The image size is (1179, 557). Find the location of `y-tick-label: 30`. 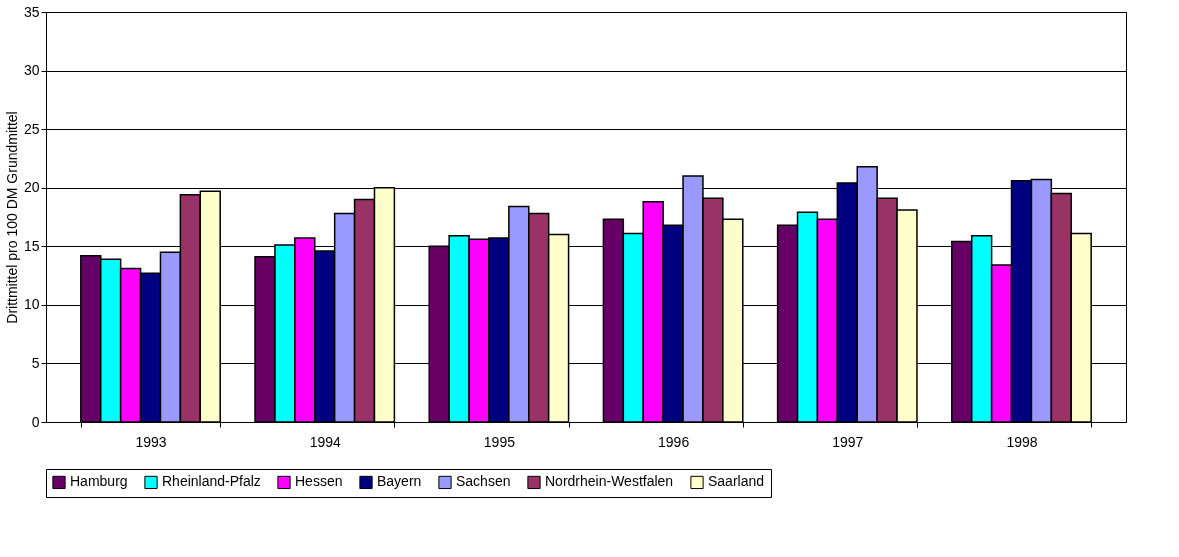

y-tick-label: 30 is located at coordinates (31, 70).